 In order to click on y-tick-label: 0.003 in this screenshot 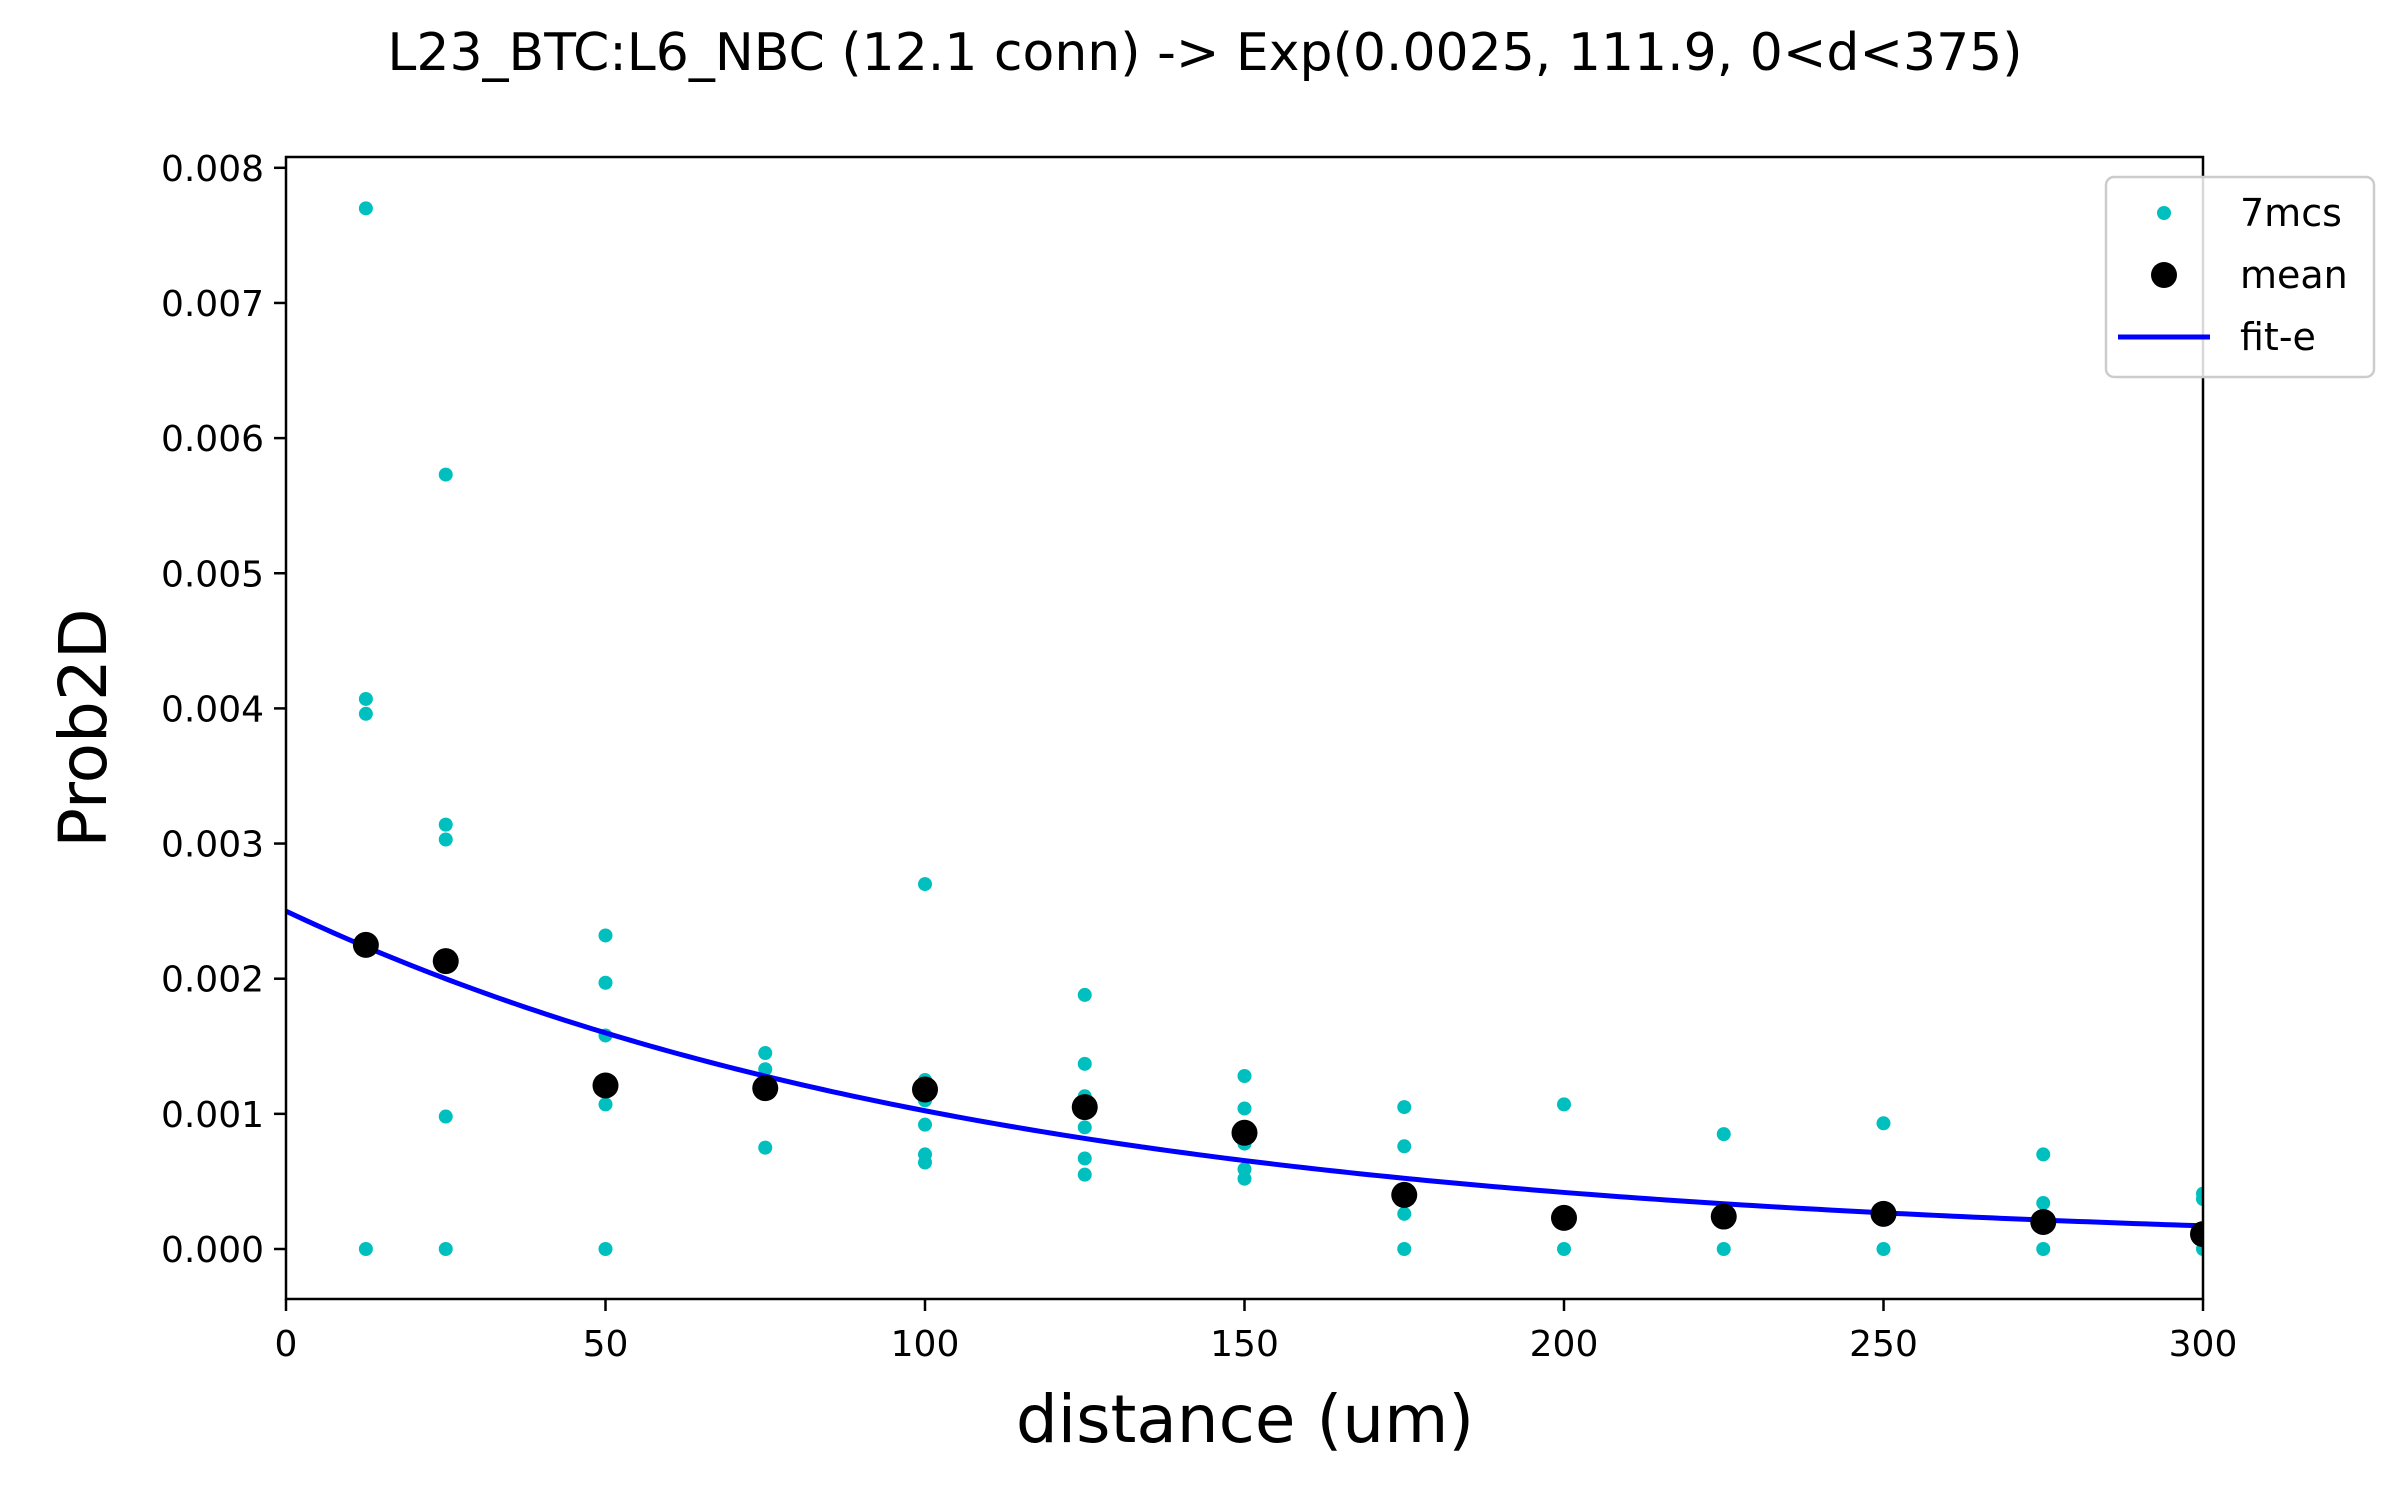, I will do `click(212, 845)`.